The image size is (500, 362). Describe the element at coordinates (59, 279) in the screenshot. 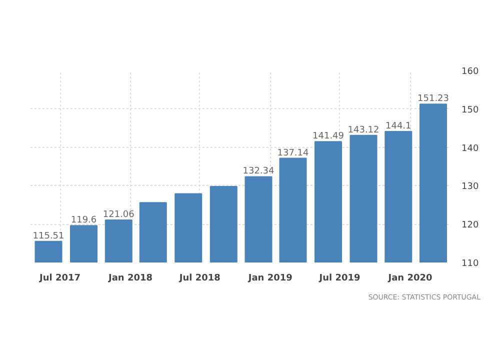

I see `x-tick-label: Jul 2017` at that location.